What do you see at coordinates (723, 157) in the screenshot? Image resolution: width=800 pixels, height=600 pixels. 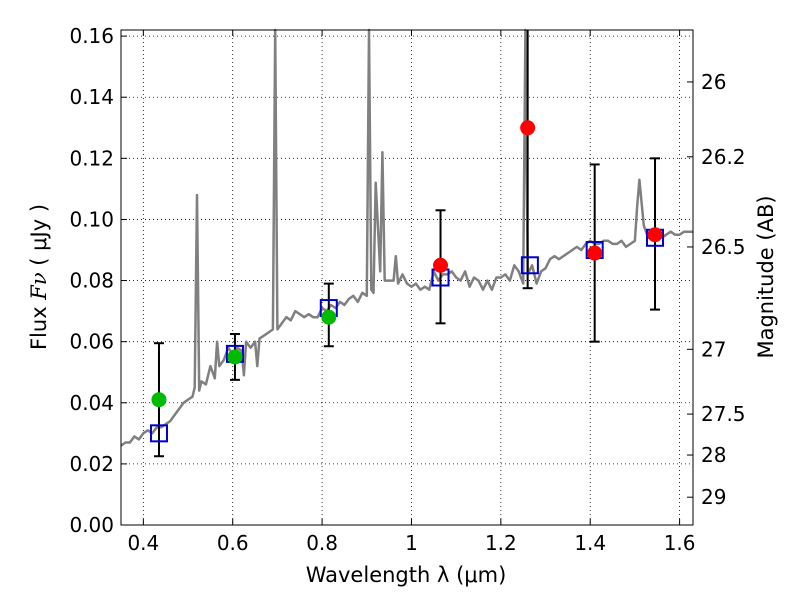 I see `right-tick-label: 26.2` at bounding box center [723, 157].